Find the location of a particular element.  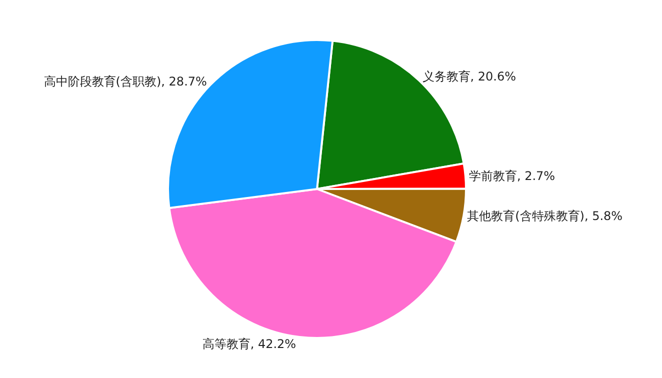

slice-label: 高中阶段教育(含职教), 28.7% is located at coordinates (125, 81).